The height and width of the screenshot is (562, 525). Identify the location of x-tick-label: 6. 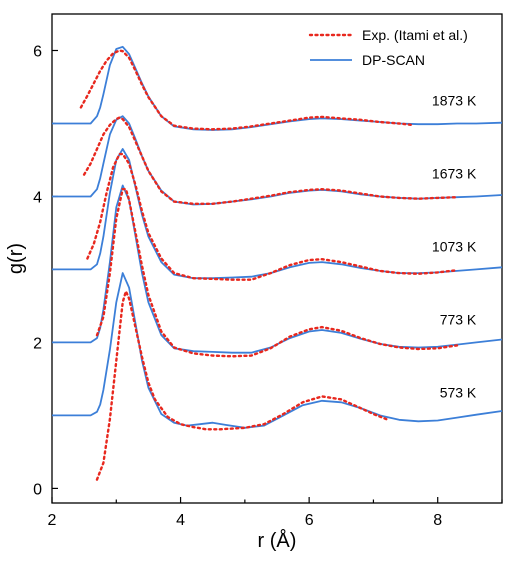
(309, 520).